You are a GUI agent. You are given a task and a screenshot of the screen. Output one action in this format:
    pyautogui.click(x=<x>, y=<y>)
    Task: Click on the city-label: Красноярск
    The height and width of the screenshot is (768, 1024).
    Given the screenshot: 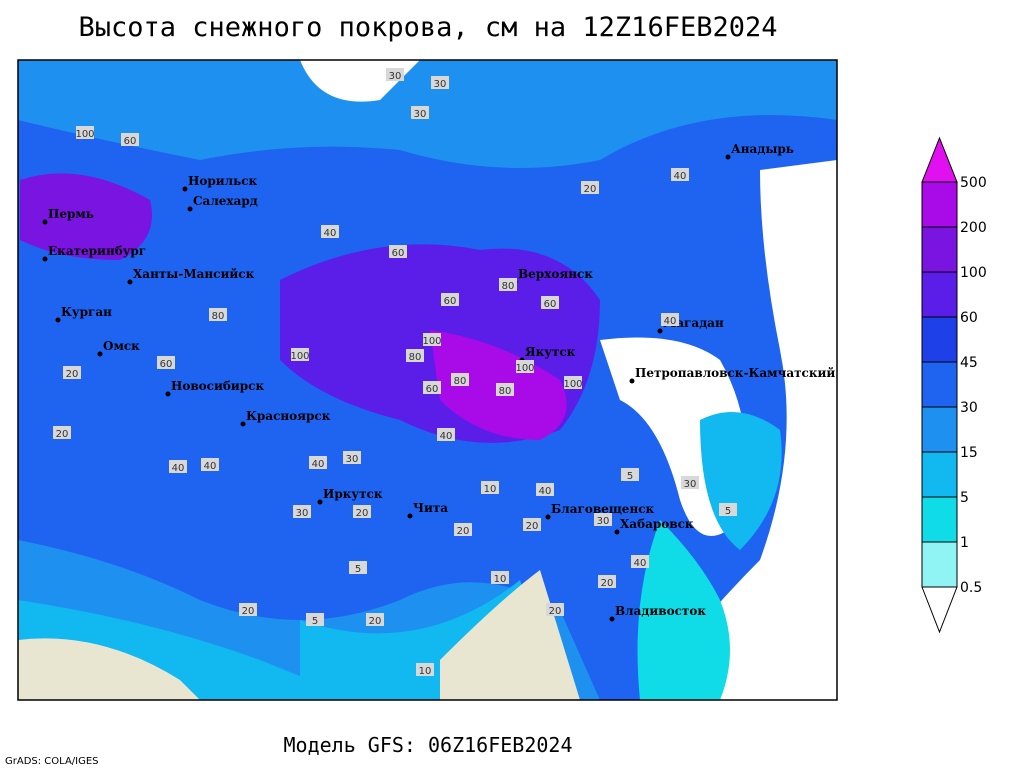 What is the action you would take?
    pyautogui.click(x=288, y=416)
    